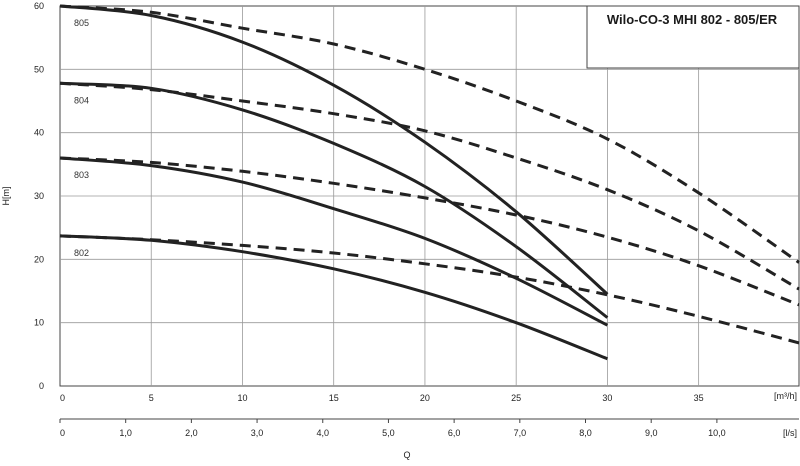  I want to click on x-axis-title: Q, so click(406, 455).